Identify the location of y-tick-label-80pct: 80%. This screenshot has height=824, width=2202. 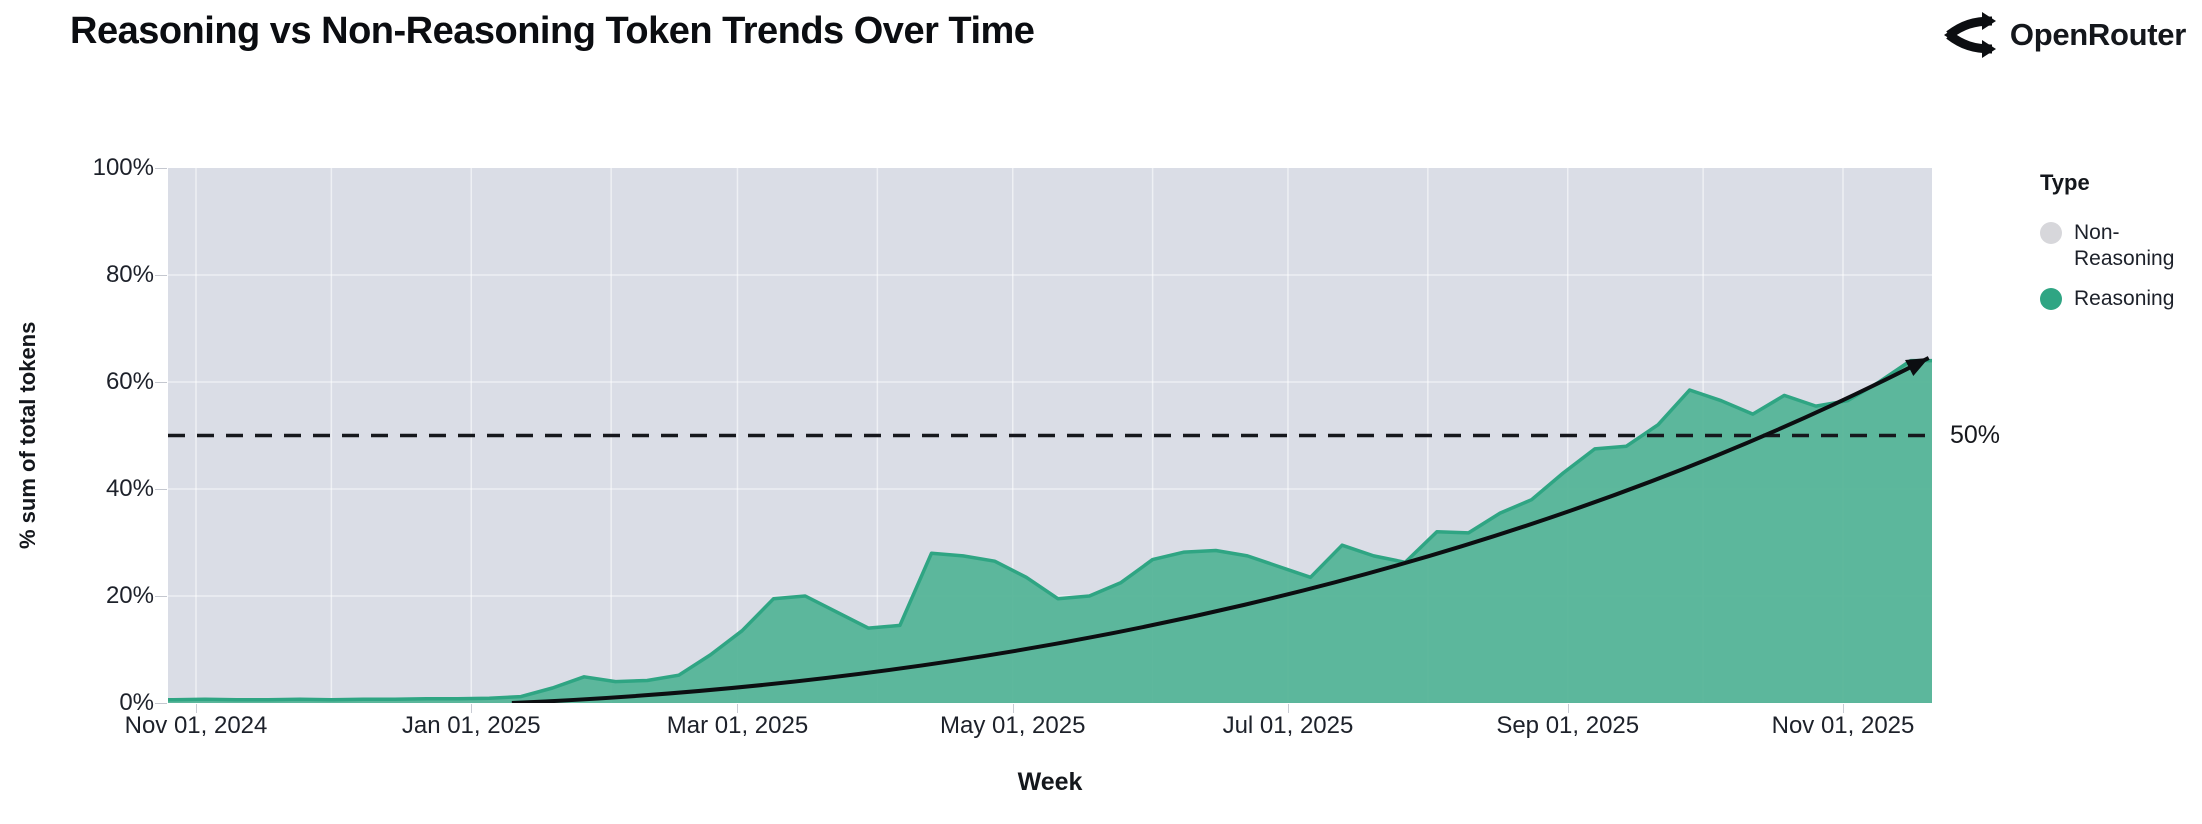
(129, 274).